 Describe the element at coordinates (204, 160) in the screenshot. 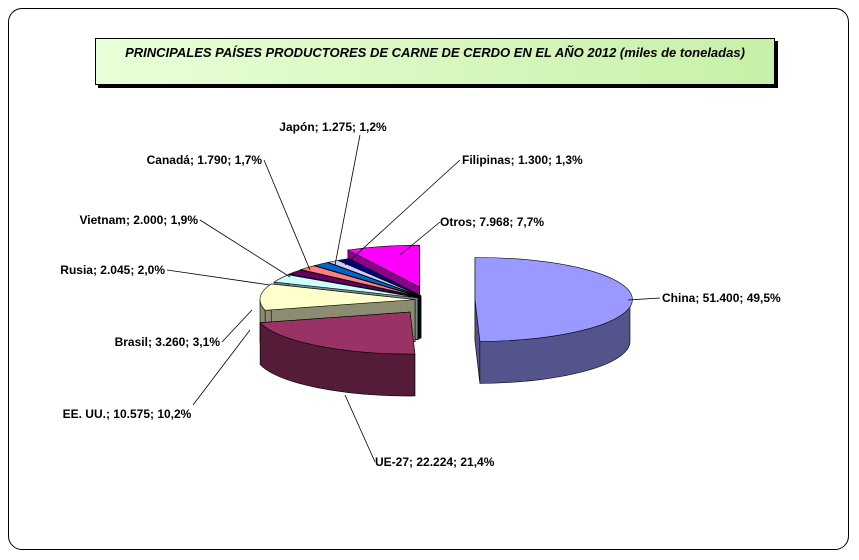

I see `data-label: Canadá; 1.790; 1,7%` at that location.